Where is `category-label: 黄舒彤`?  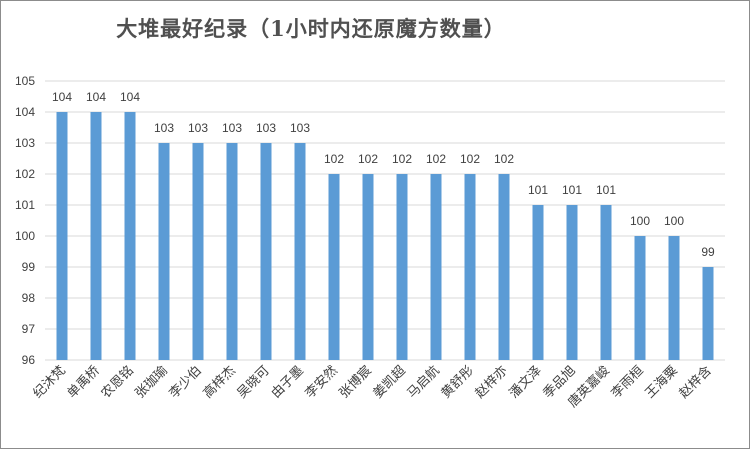
category-label: 黄舒彤 is located at coordinates (458, 382).